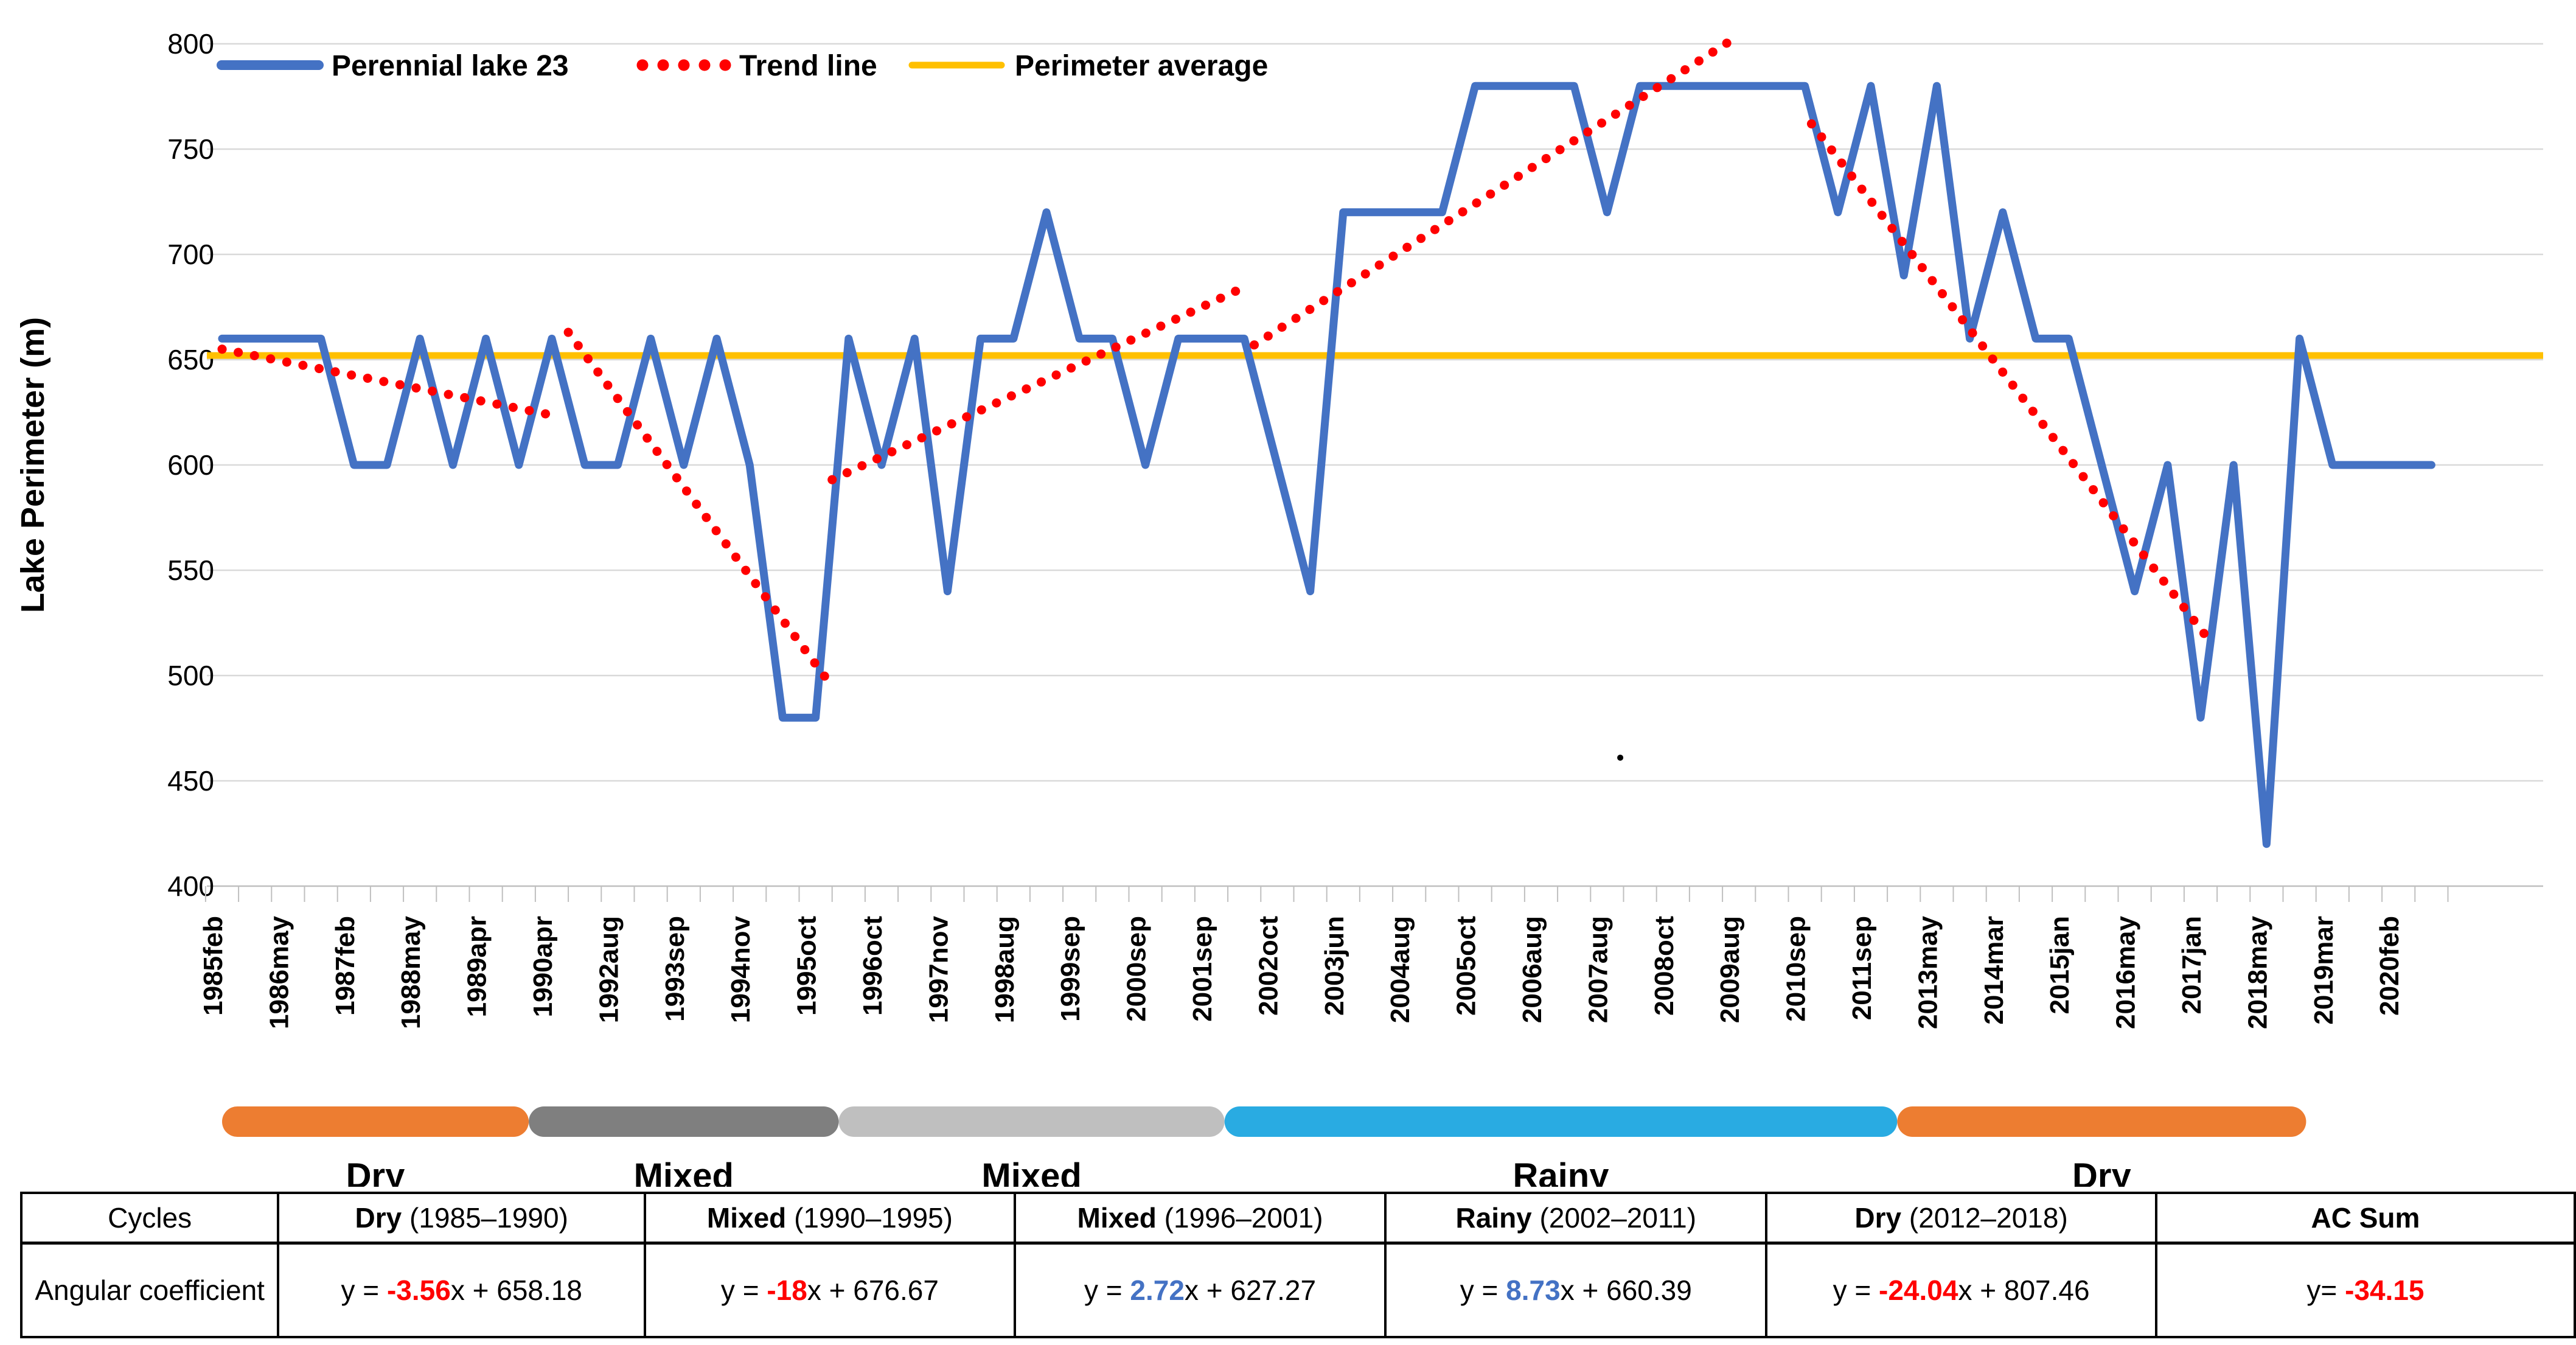 This screenshot has width=2576, height=1345. What do you see at coordinates (1626, 1290) in the screenshot?
I see `eq-post: x + 660.39` at bounding box center [1626, 1290].